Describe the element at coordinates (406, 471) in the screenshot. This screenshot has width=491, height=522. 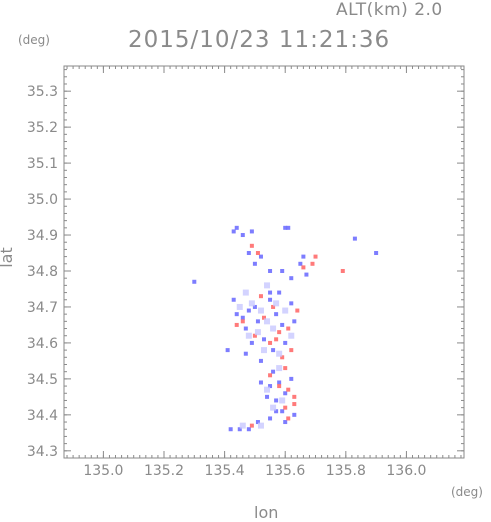
I see `x-tick-label: 136.0` at that location.